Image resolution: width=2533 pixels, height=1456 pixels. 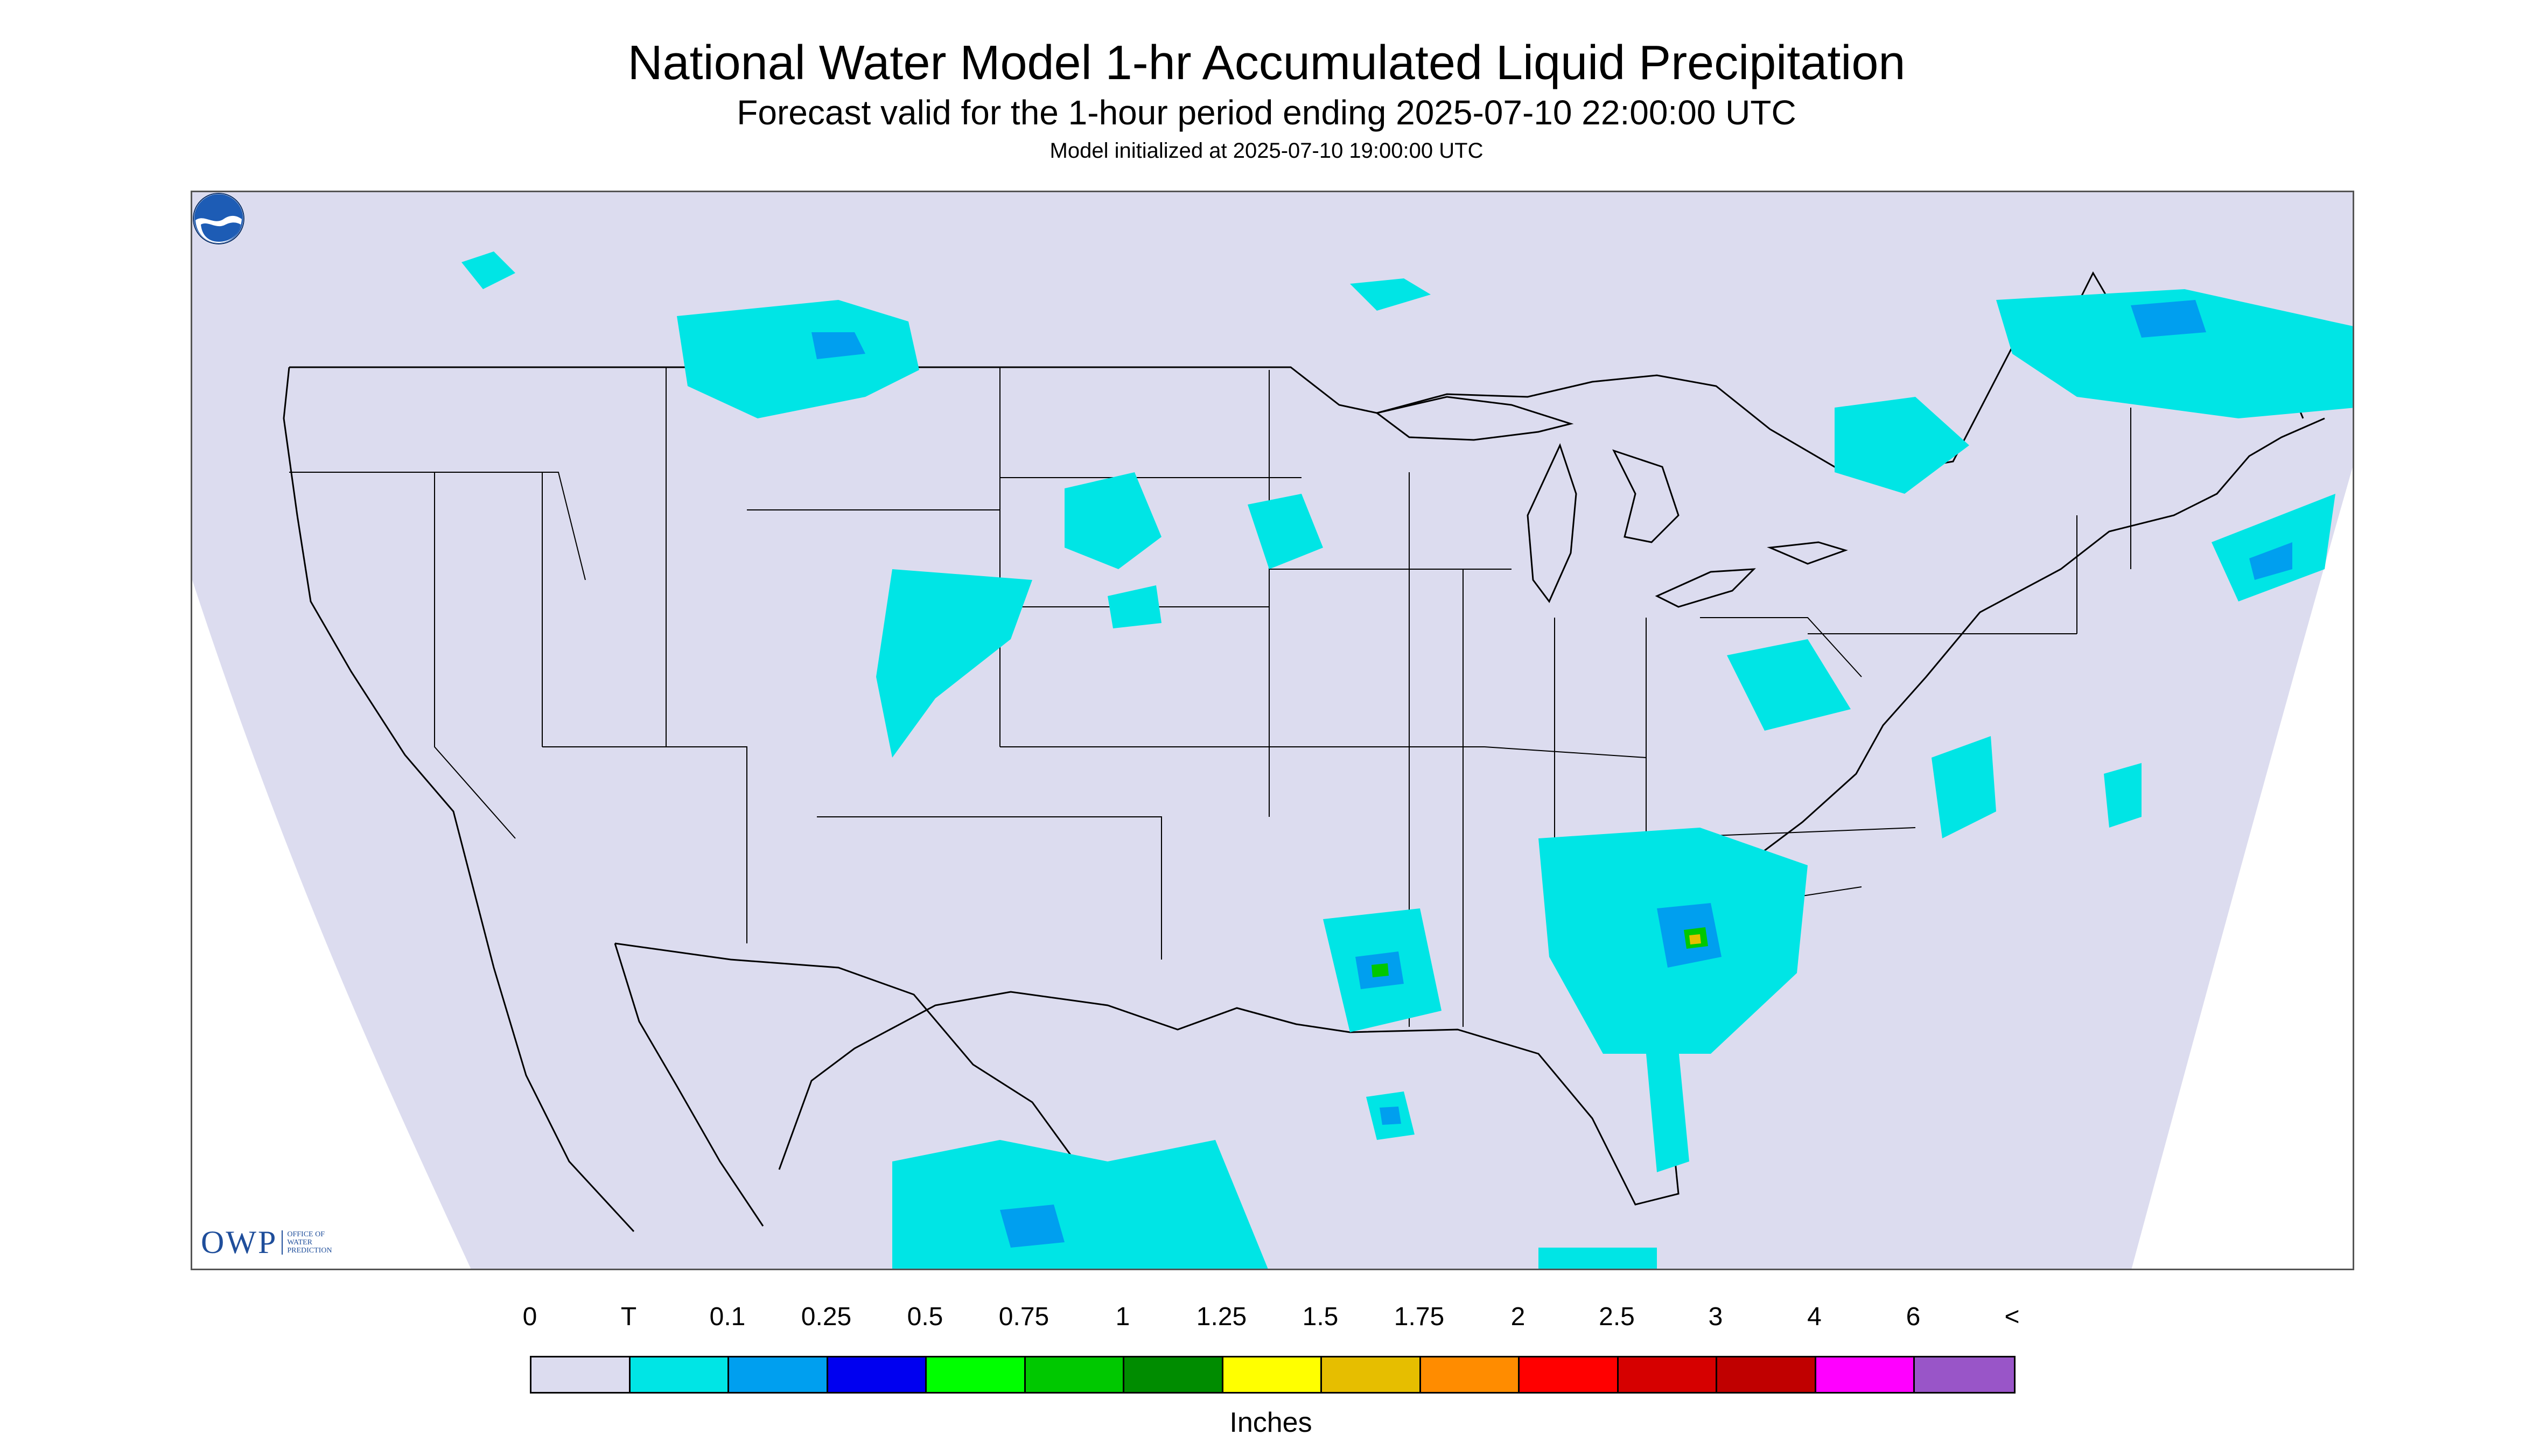 What do you see at coordinates (1518, 1317) in the screenshot?
I see `legend-label: 2` at bounding box center [1518, 1317].